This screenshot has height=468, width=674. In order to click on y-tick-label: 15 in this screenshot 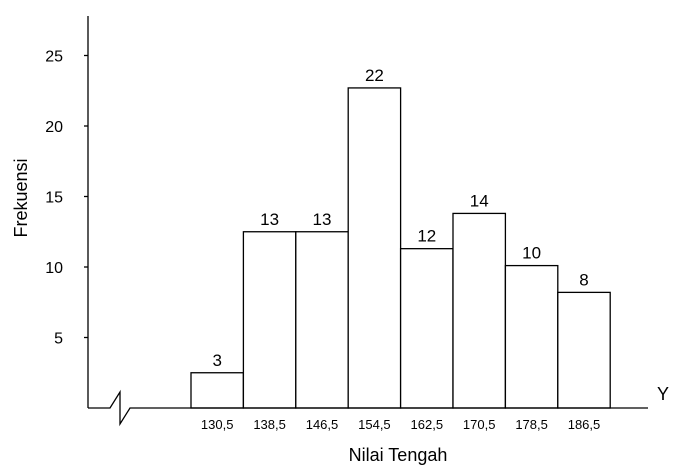, I will do `click(54, 198)`.